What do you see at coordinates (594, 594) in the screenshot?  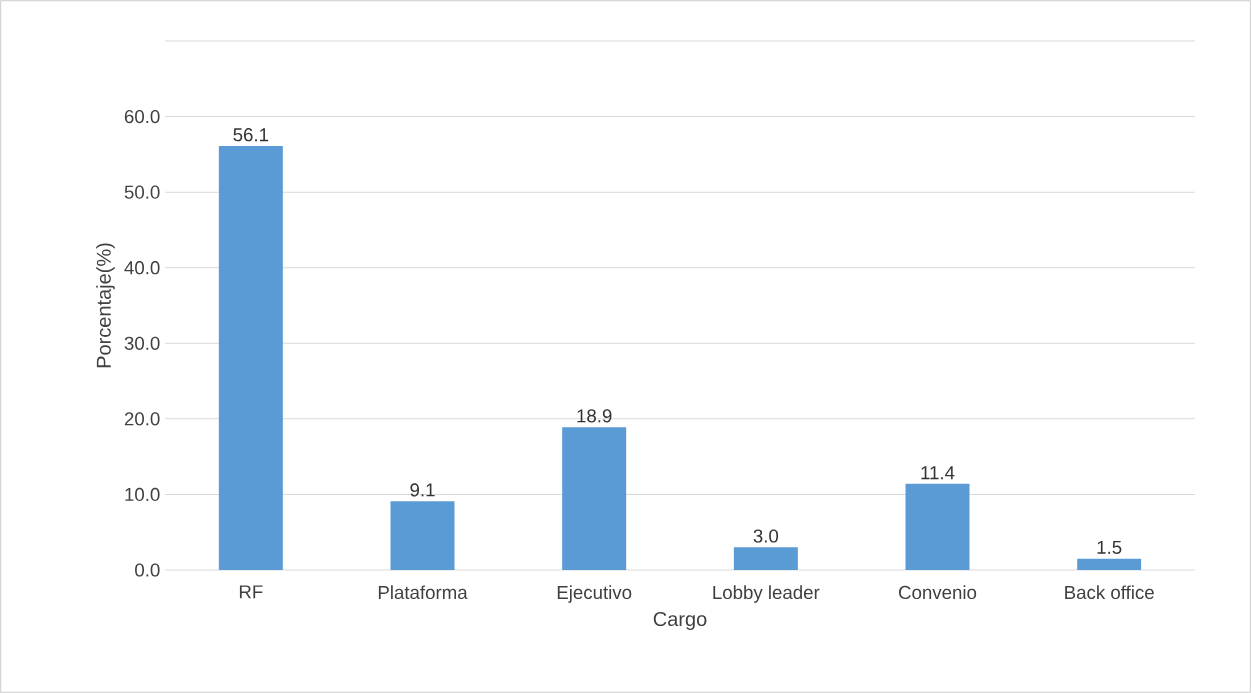 I see `x-tick-label: Ejecutivo` at bounding box center [594, 594].